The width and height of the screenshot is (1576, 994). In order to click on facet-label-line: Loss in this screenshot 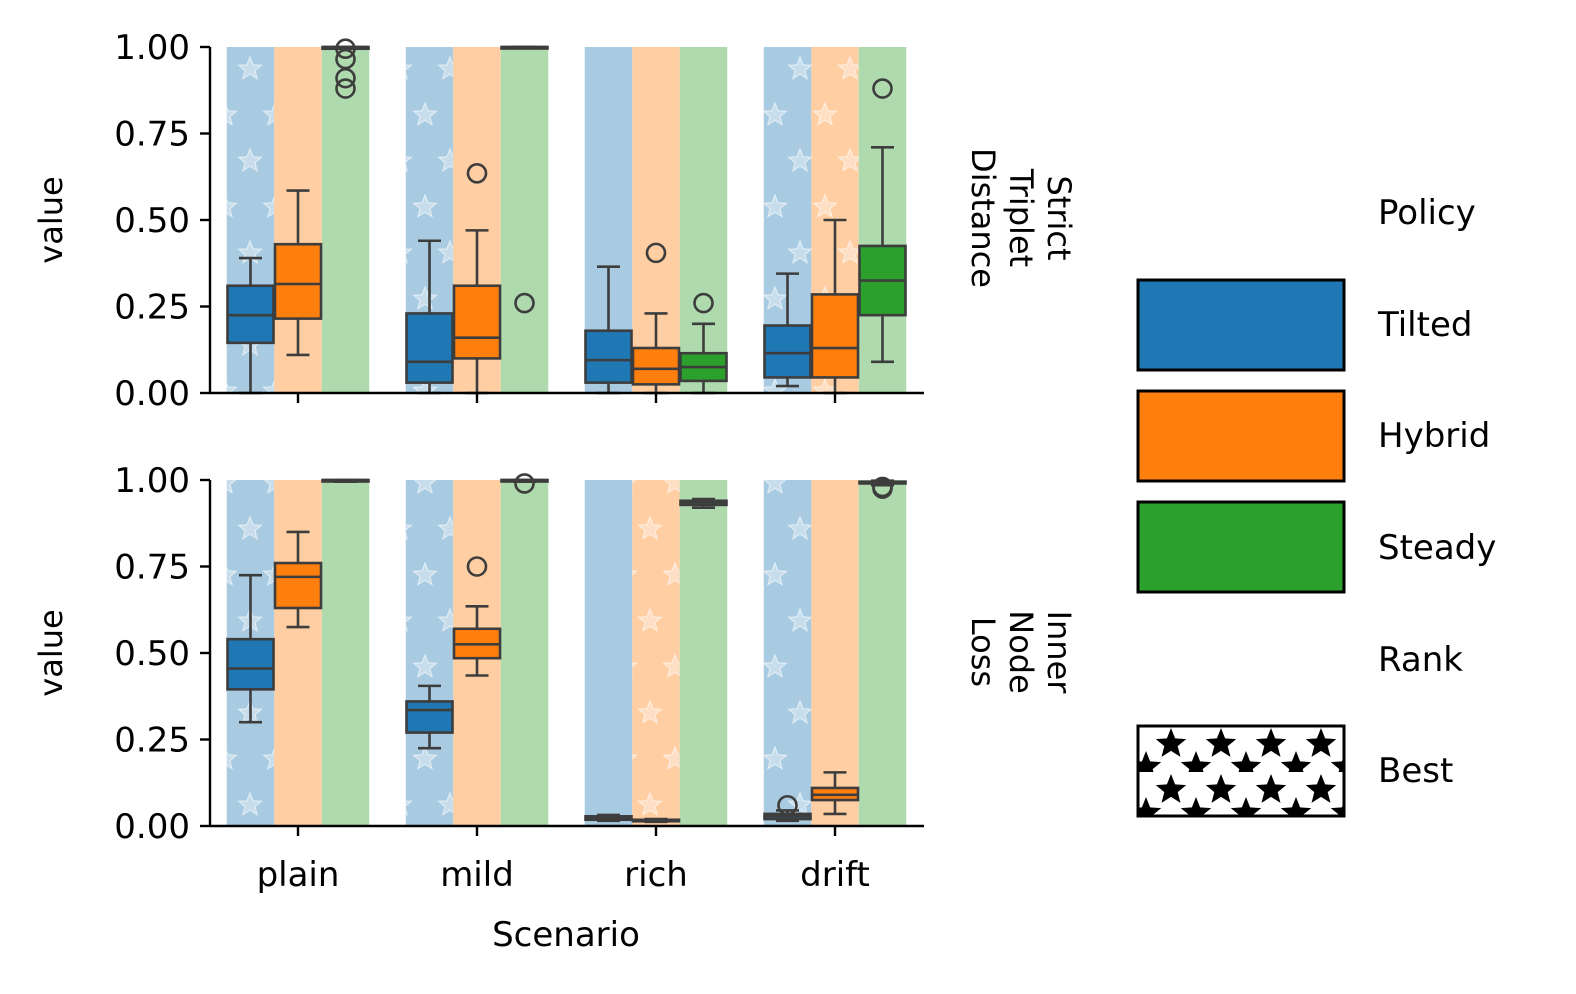, I will do `click(983, 652)`.